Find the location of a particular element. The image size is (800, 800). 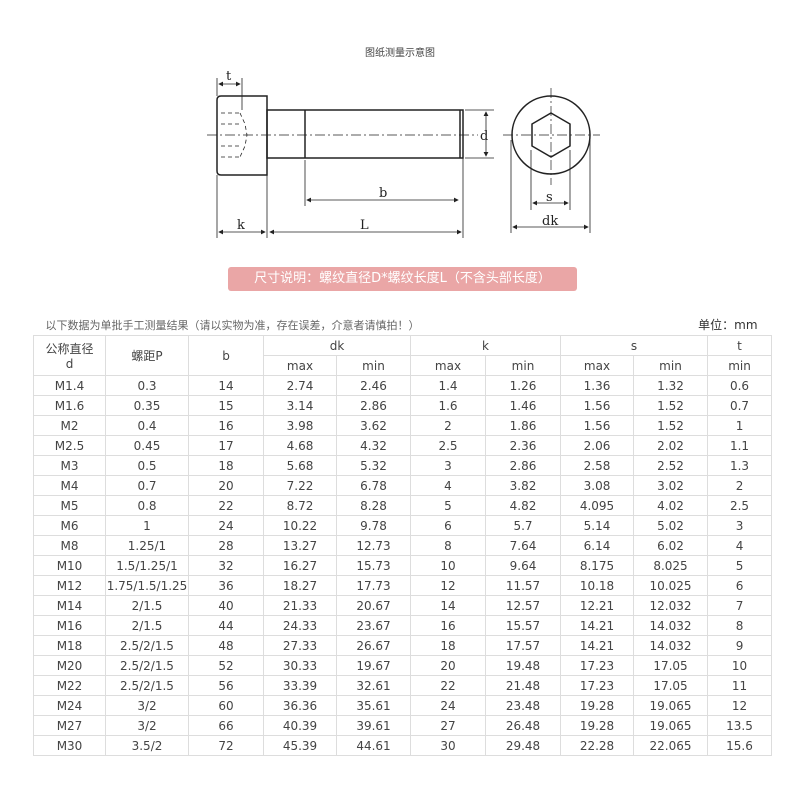

cell-k-min: 11.57 is located at coordinates (523, 585).